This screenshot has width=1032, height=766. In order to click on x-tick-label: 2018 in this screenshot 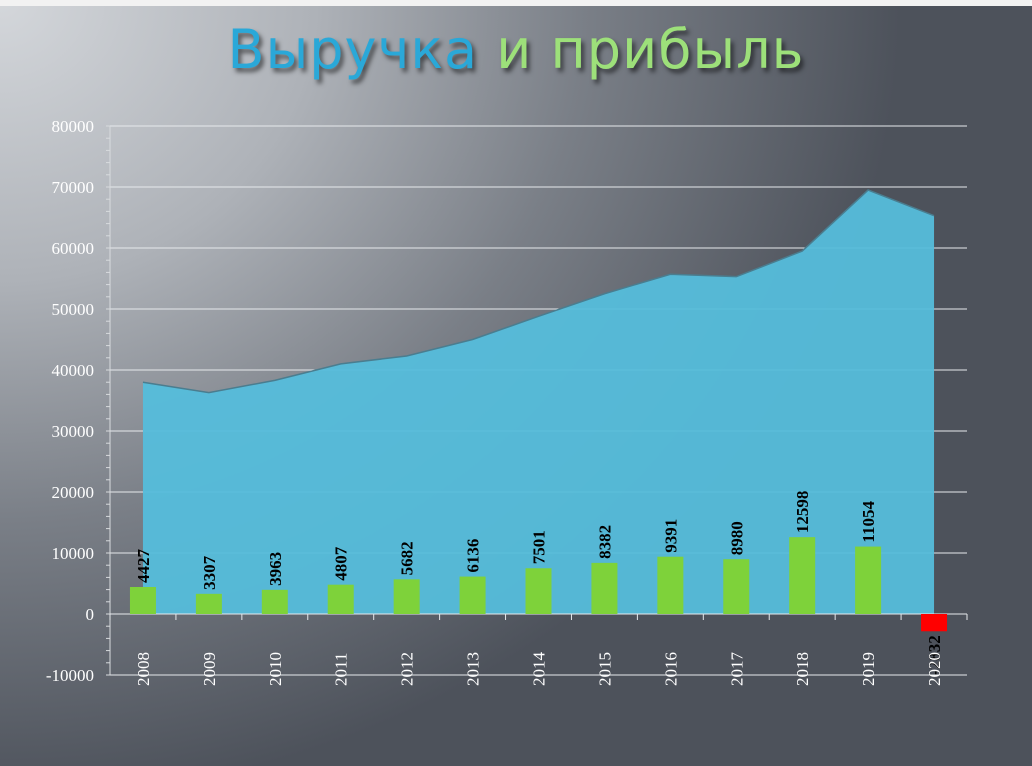, I will do `click(802, 669)`.